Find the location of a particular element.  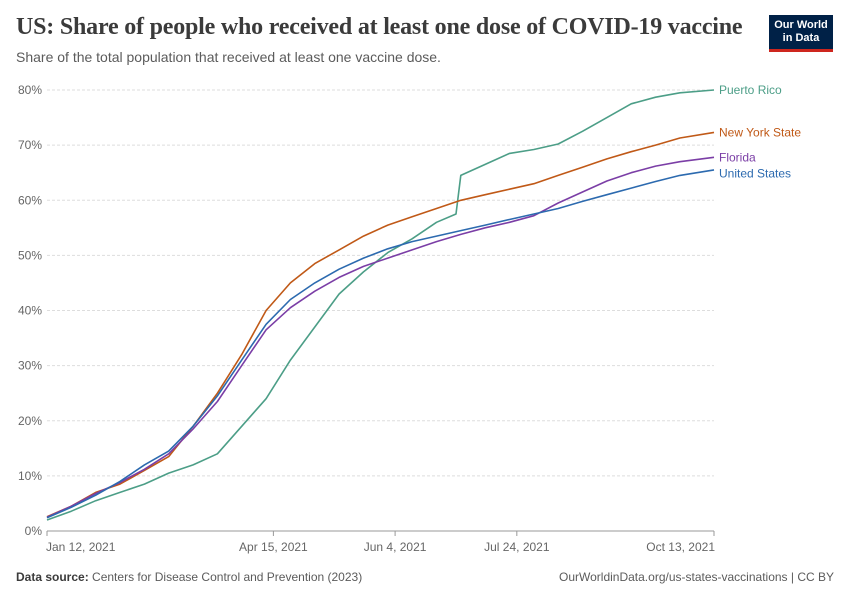

y-tick-label: 20% is located at coordinates (30, 421).